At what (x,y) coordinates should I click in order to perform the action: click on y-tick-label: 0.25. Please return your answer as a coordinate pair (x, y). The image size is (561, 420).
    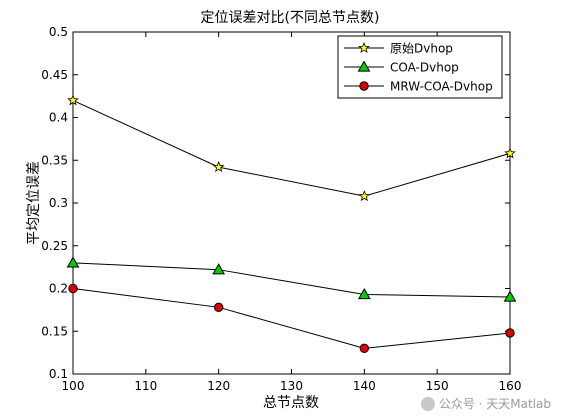
    Looking at the image, I should click on (54, 246).